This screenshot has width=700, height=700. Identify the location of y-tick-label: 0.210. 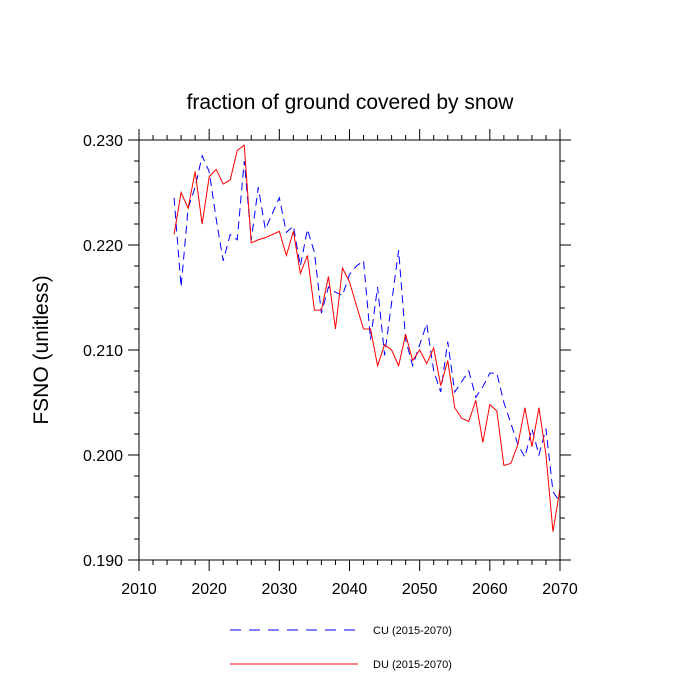
(103, 351).